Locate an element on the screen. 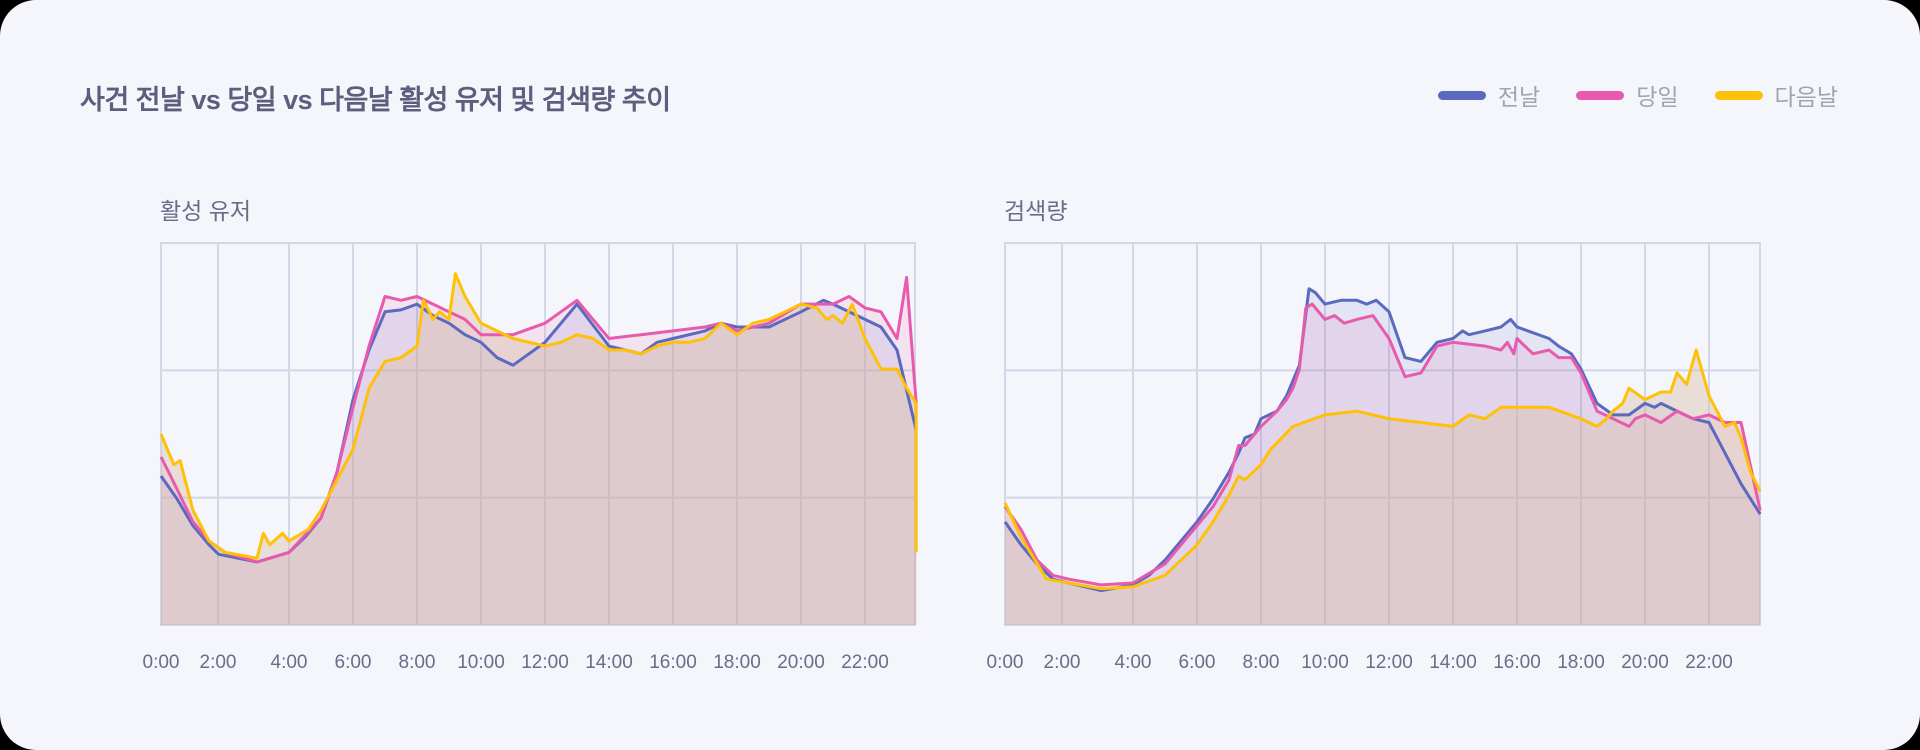 The image size is (1920, 750). legend-swatch-after is located at coordinates (1738, 95).